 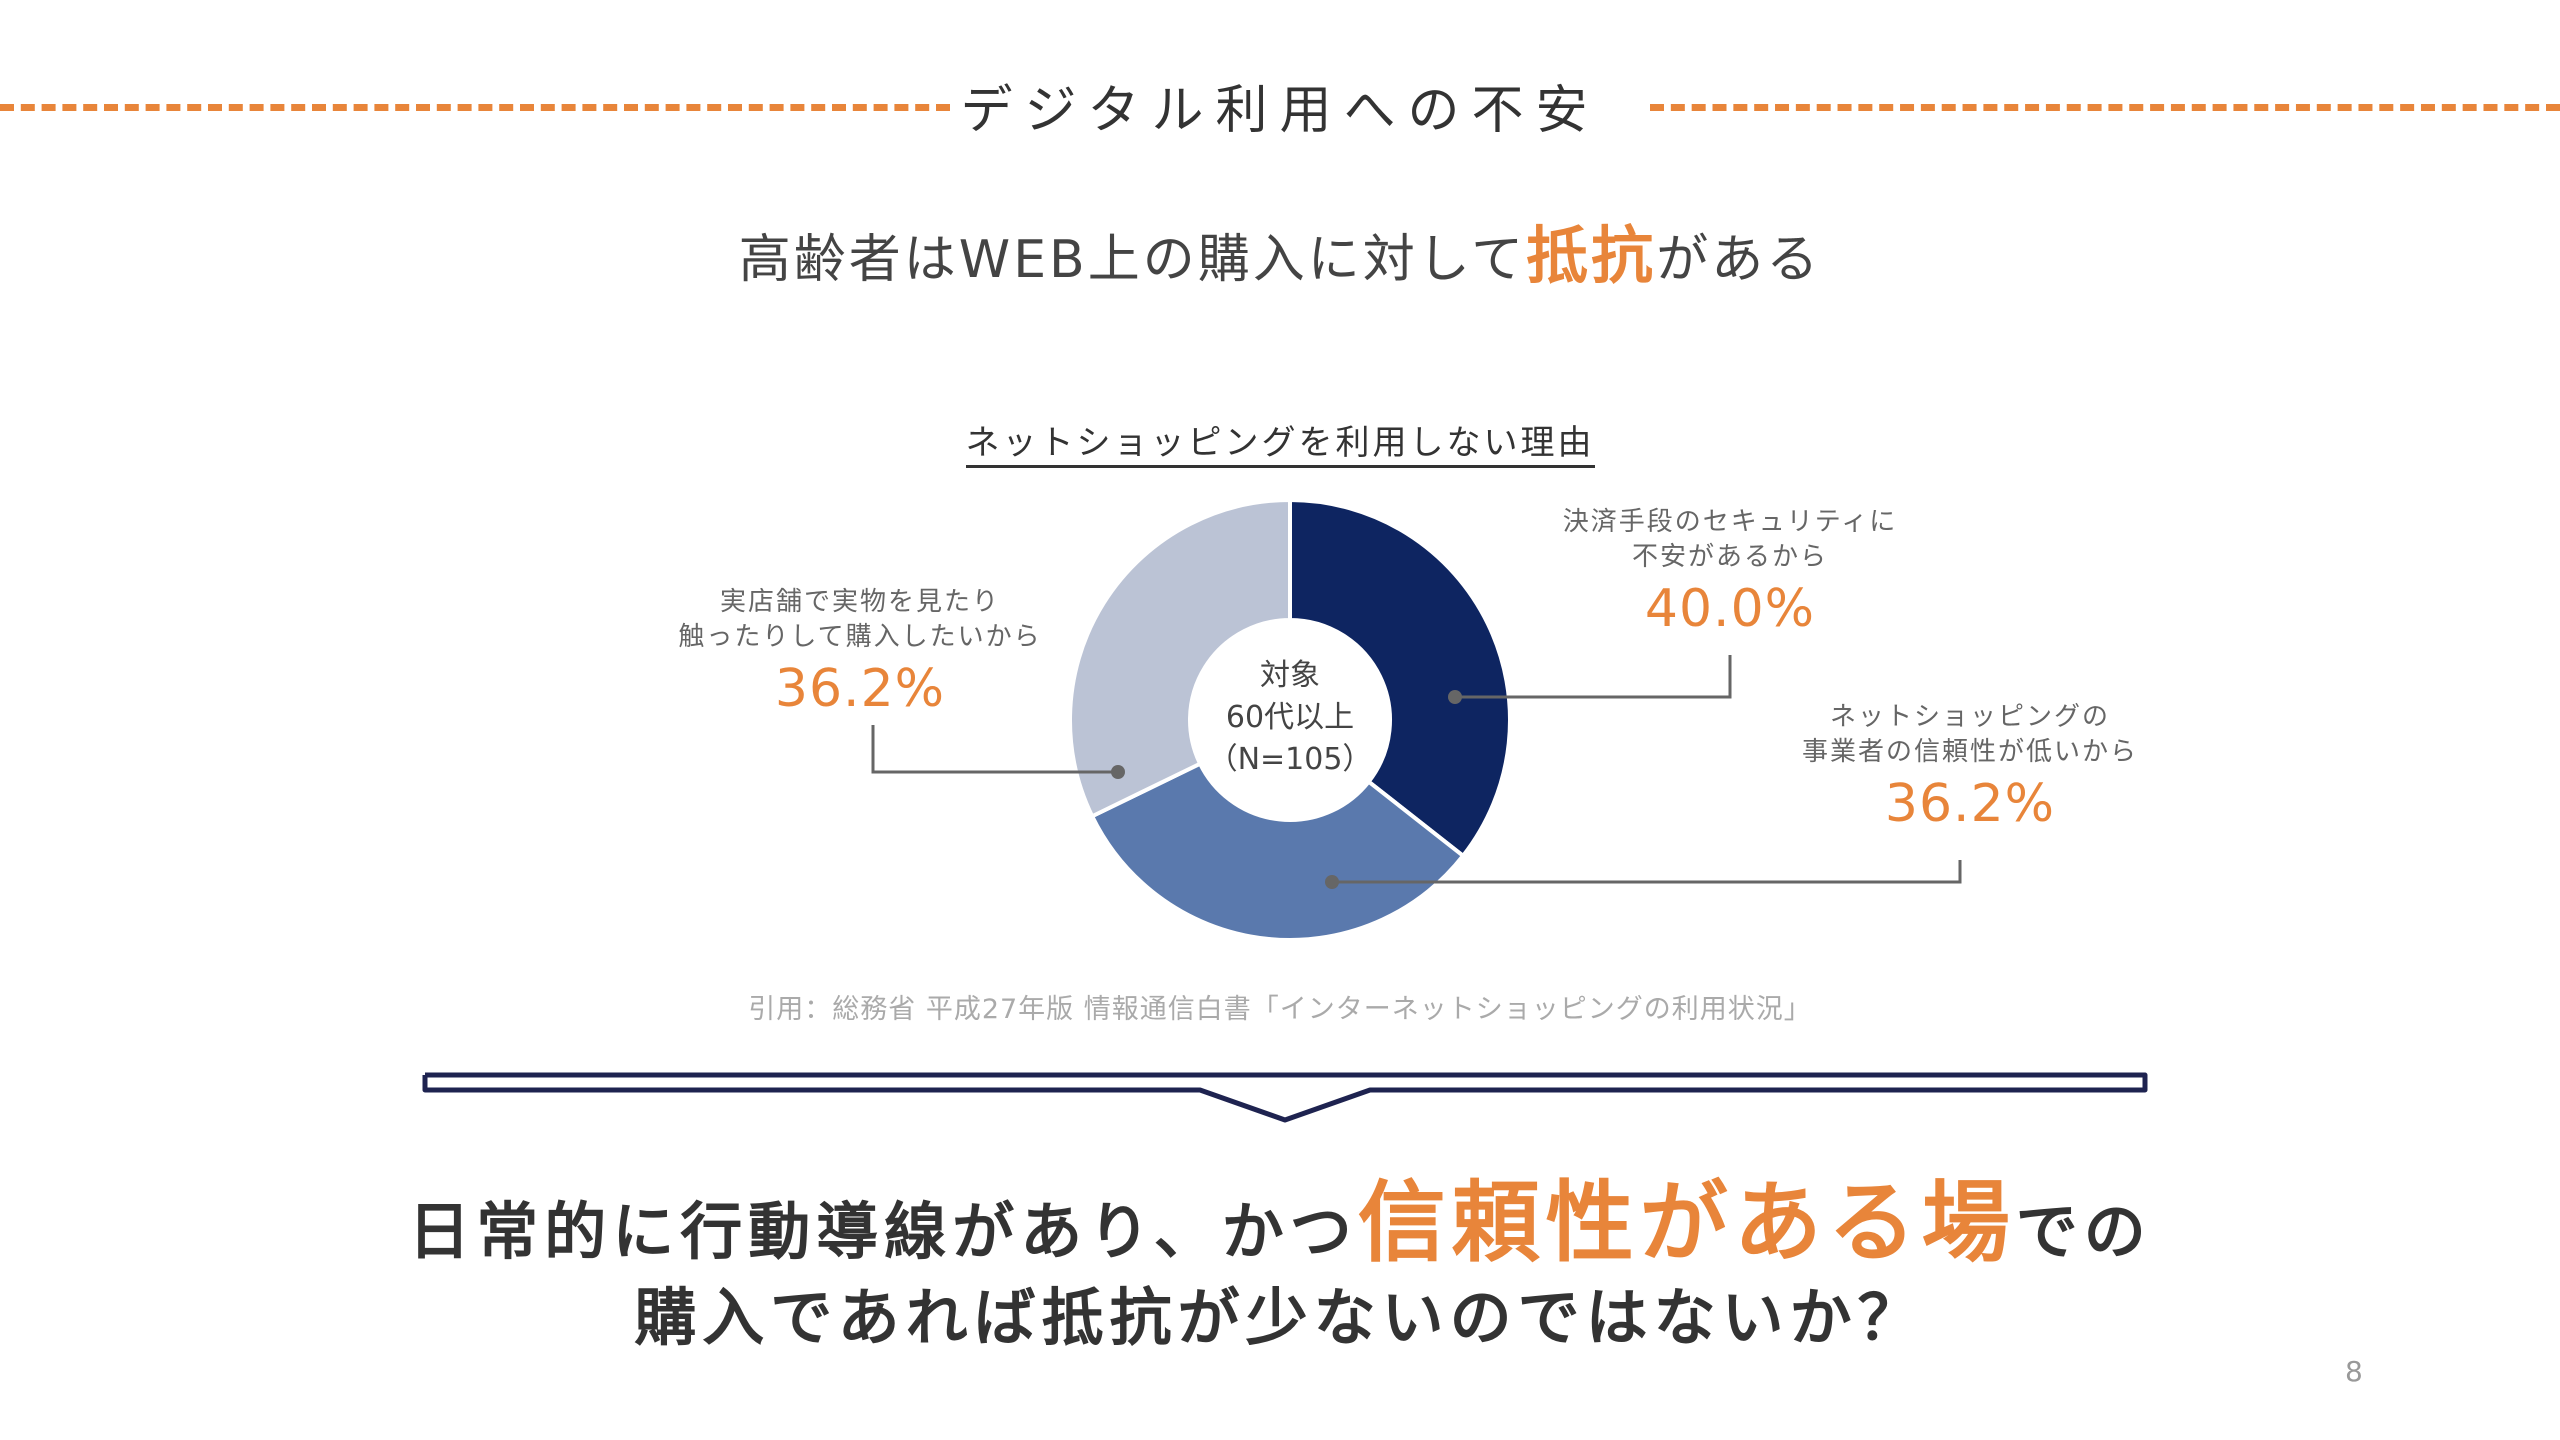 What do you see at coordinates (1332, 882) in the screenshot?
I see `leader-line-trust-dot` at bounding box center [1332, 882].